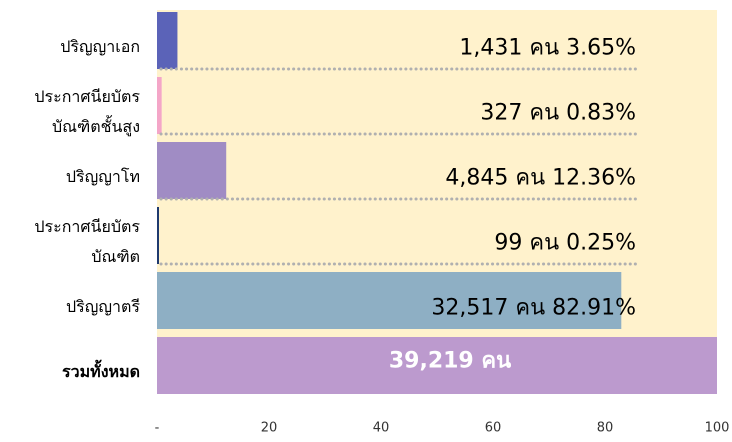 This screenshot has height=442, width=732. What do you see at coordinates (87, 111) in the screenshot?
I see `category-label: ประกาศนียบัตร บัณฑิตชั้นสูง` at bounding box center [87, 111].